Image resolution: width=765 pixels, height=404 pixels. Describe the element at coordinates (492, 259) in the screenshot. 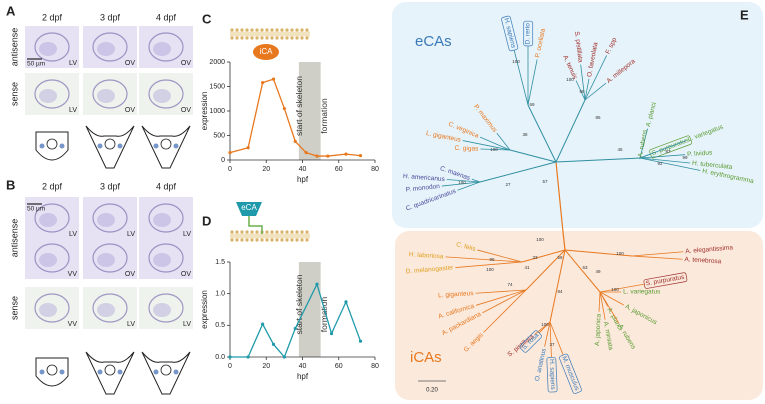

I see `support-value: 96` at that location.